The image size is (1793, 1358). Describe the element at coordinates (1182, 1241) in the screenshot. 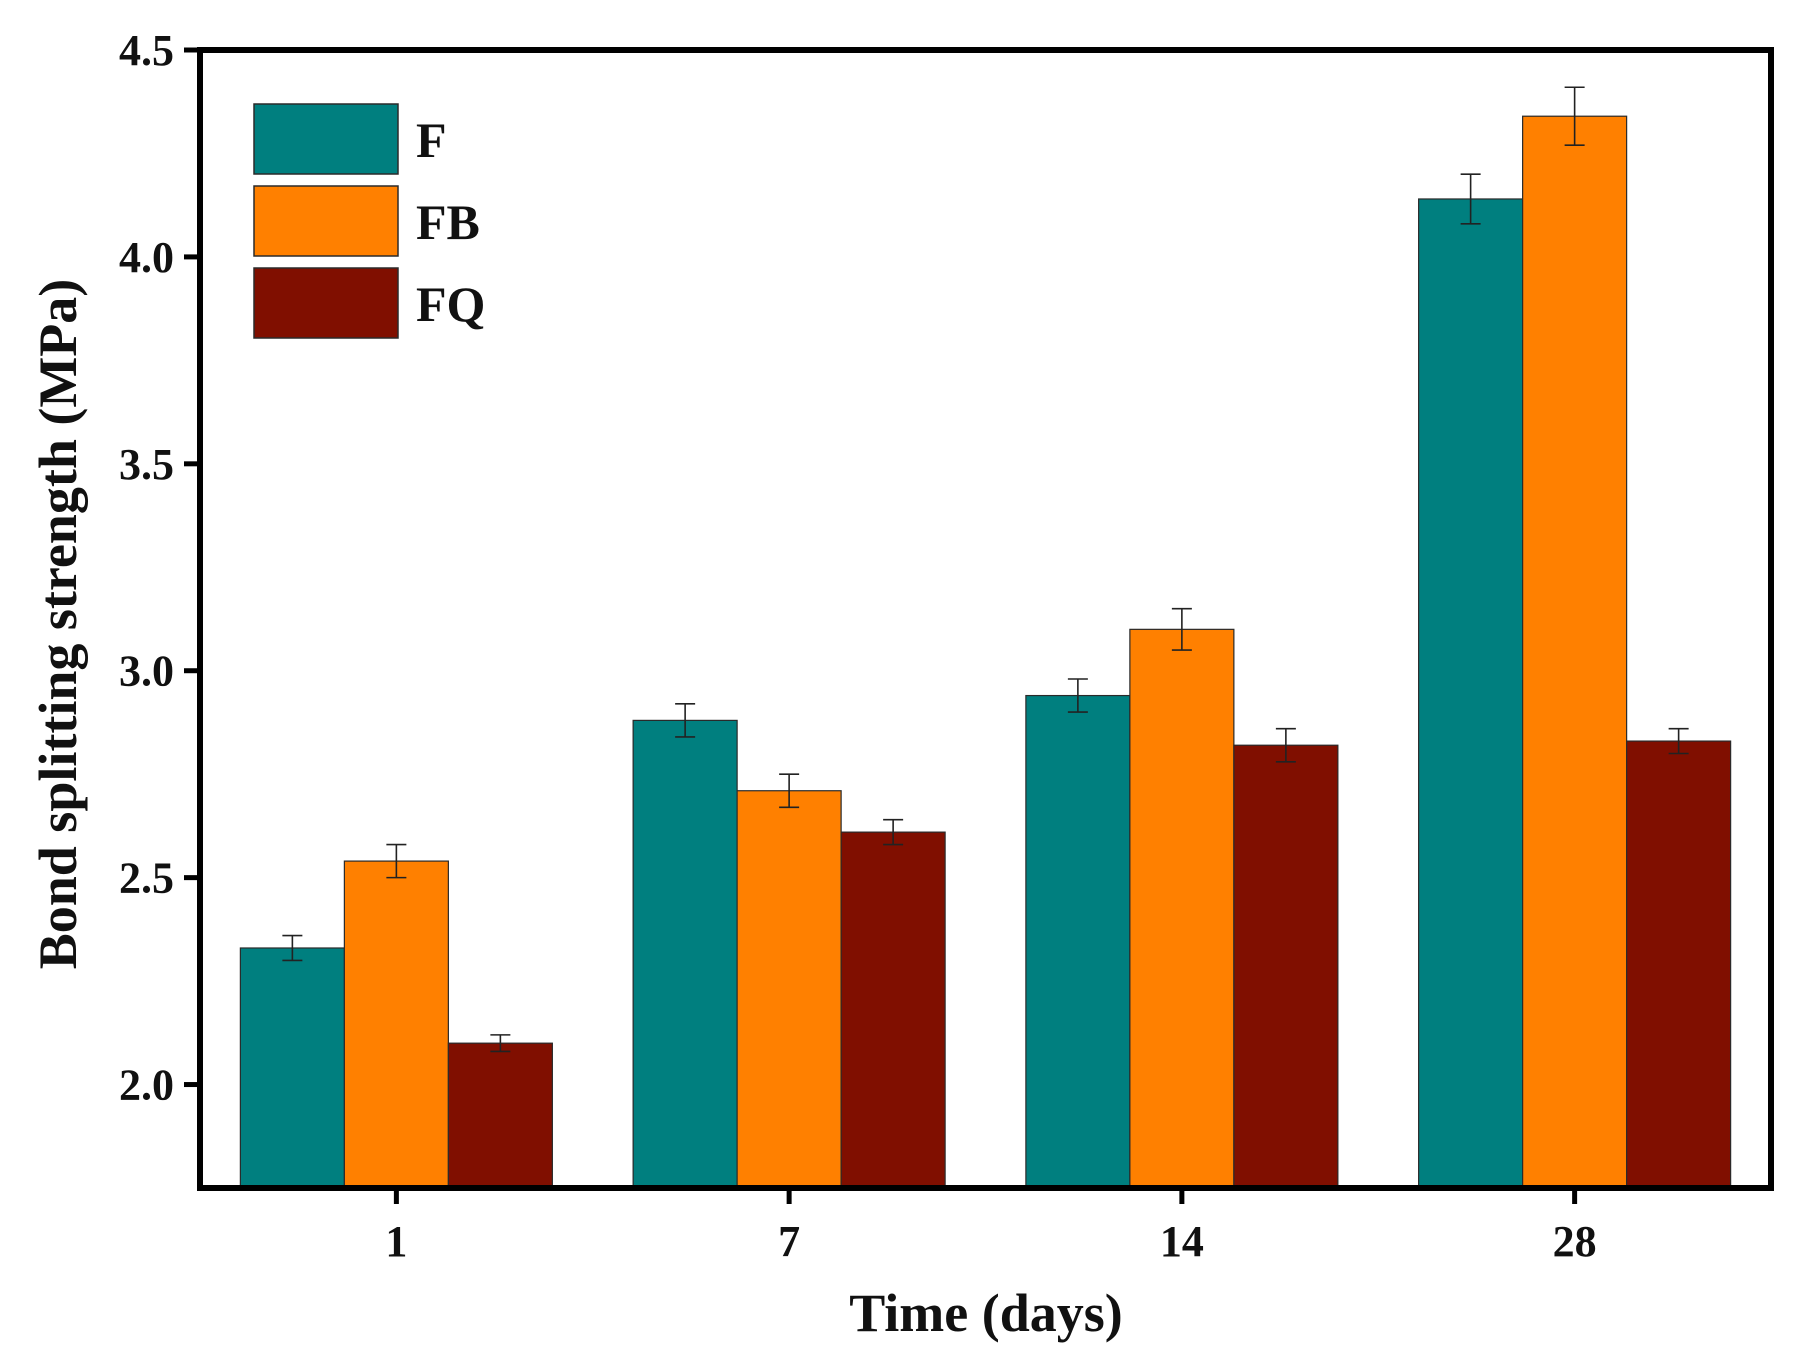

I see `x-tick-label-14: 14` at that location.